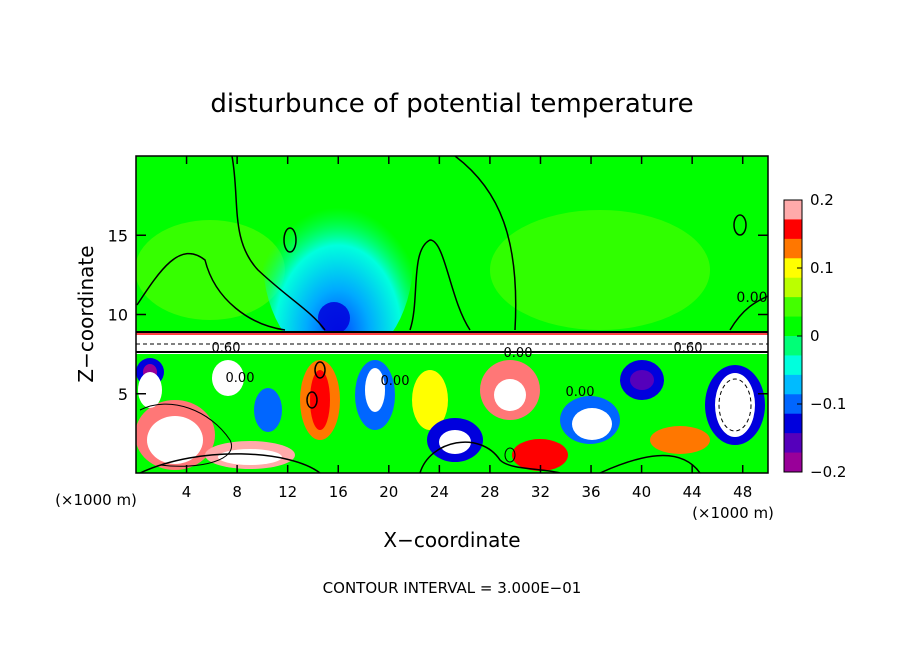 The height and width of the screenshot is (654, 904). What do you see at coordinates (334, 318) in the screenshot?
I see `cold-plume-core` at bounding box center [334, 318].